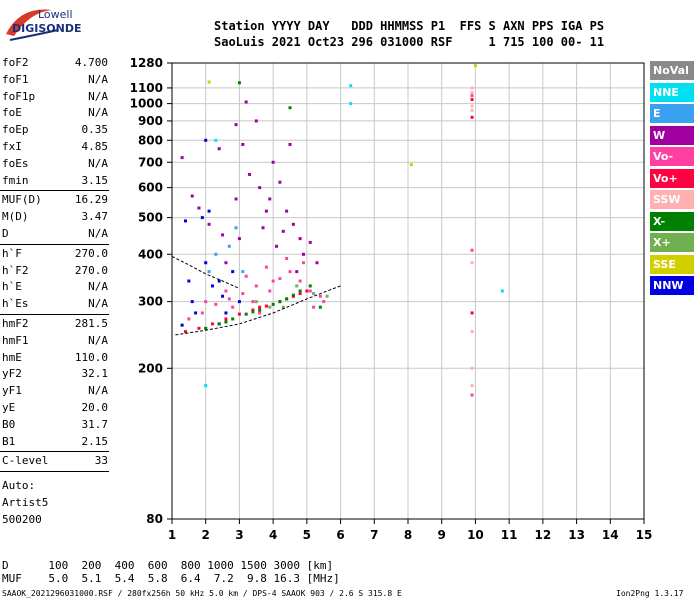 The image size is (700, 600). Describe the element at coordinates (55, 425) in the screenshot. I see `param-row: B0 31.7` at that location.